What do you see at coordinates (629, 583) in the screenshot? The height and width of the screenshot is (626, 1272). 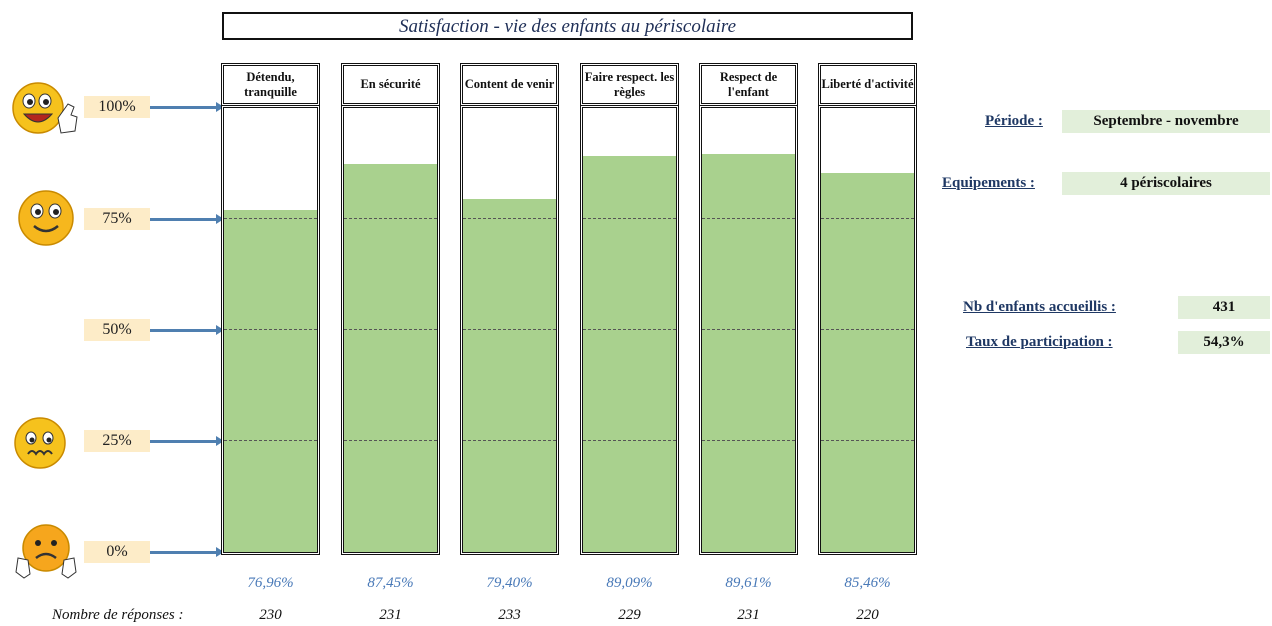 I see `value-label: 89,09%` at bounding box center [629, 583].